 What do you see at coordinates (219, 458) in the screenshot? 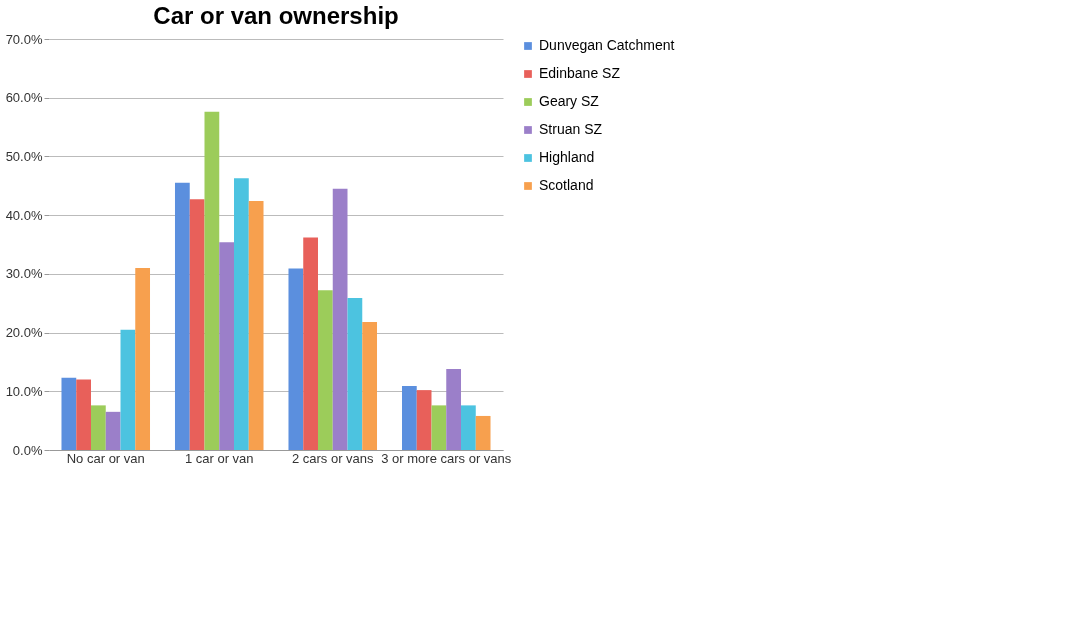
I see `x-tick-label: 1 car or van` at bounding box center [219, 458].